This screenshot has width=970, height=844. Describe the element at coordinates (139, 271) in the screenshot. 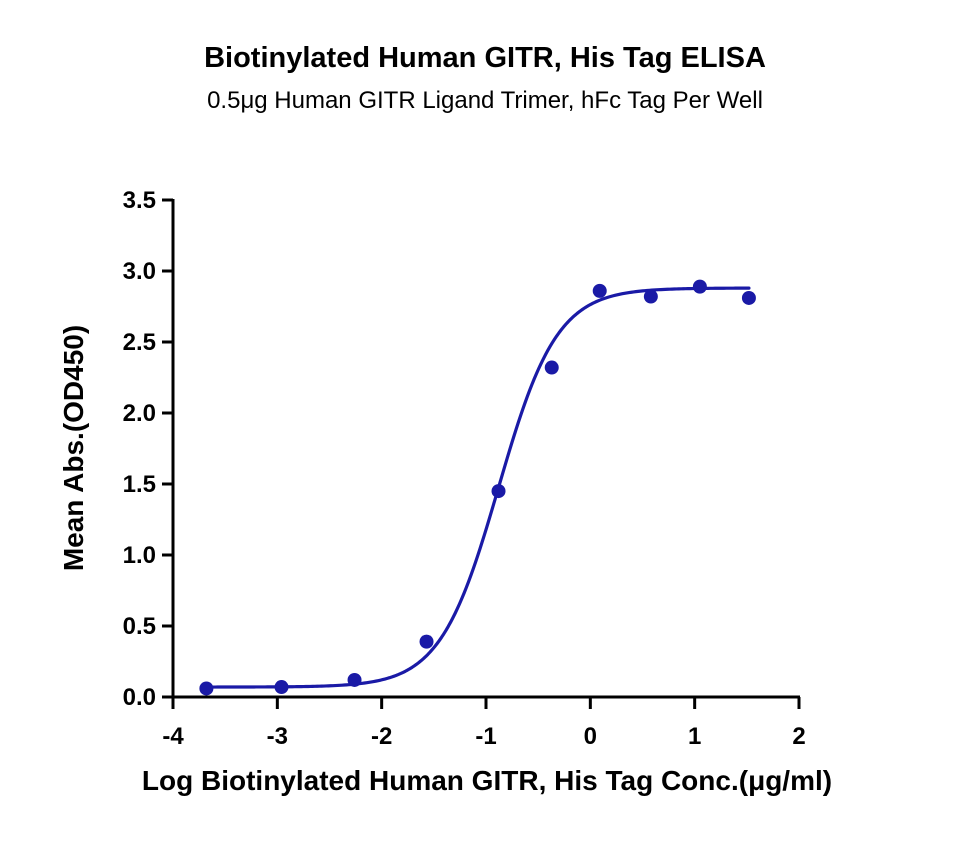

I see `y-tick-label: 3.0` at that location.